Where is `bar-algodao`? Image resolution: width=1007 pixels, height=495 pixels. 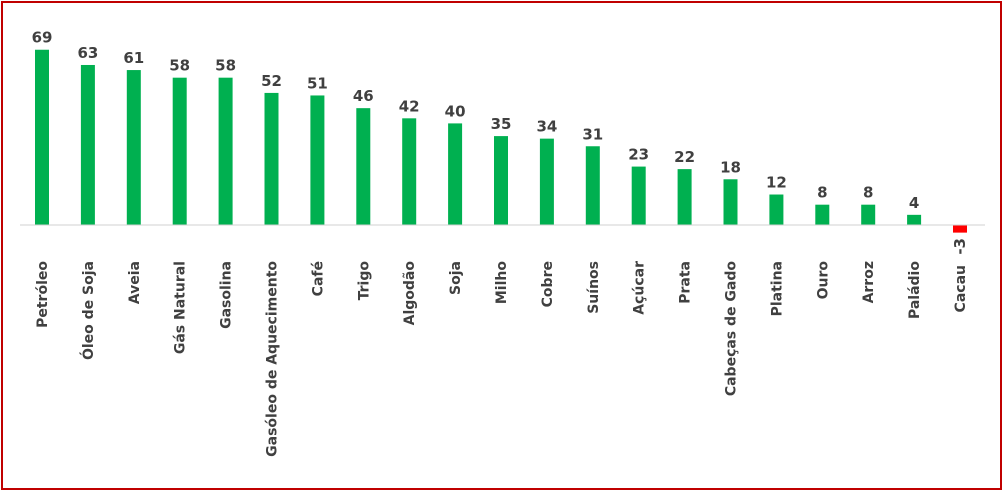 bar-algodao is located at coordinates (409, 171).